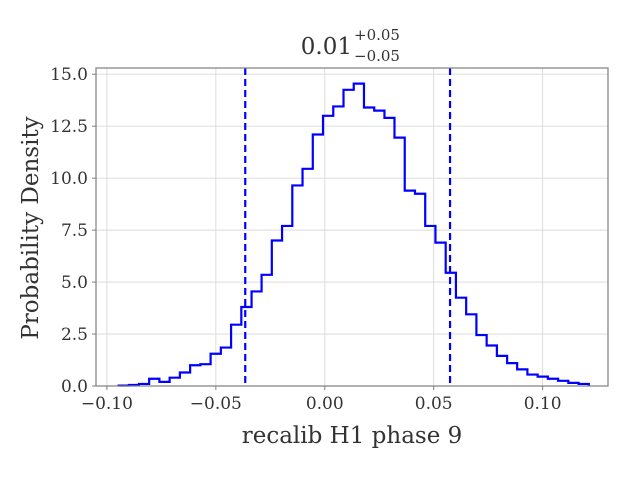 Image resolution: width=640 pixels, height=485 pixels. I want to click on x-axis-label: recalib H1 phase 9, so click(352, 436).